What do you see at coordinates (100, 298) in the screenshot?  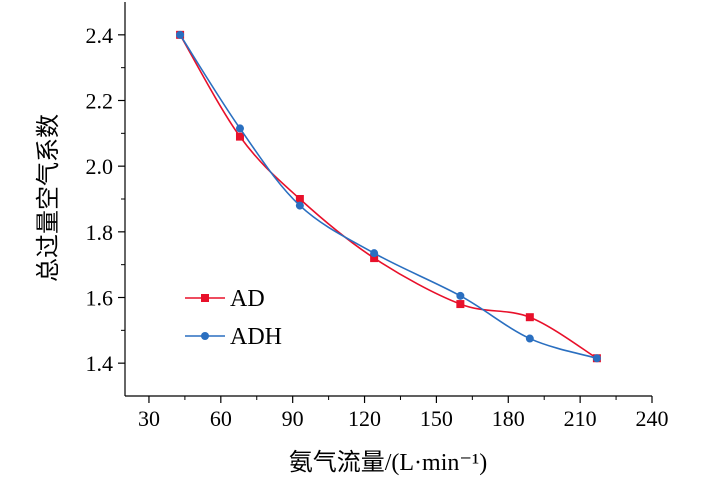 I see `y-tick-label: 1.6` at bounding box center [100, 298].